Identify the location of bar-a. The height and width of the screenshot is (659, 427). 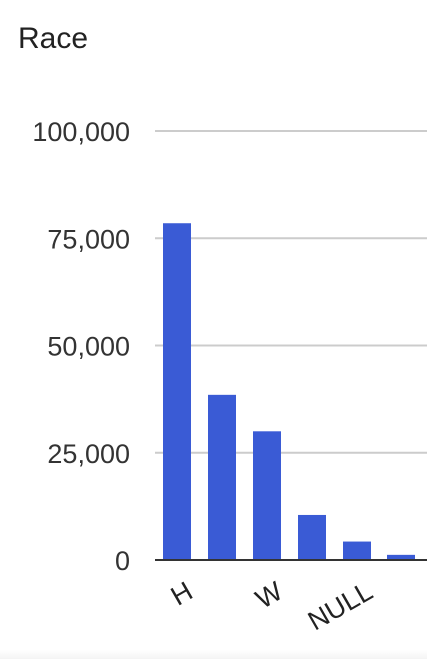
(312, 537).